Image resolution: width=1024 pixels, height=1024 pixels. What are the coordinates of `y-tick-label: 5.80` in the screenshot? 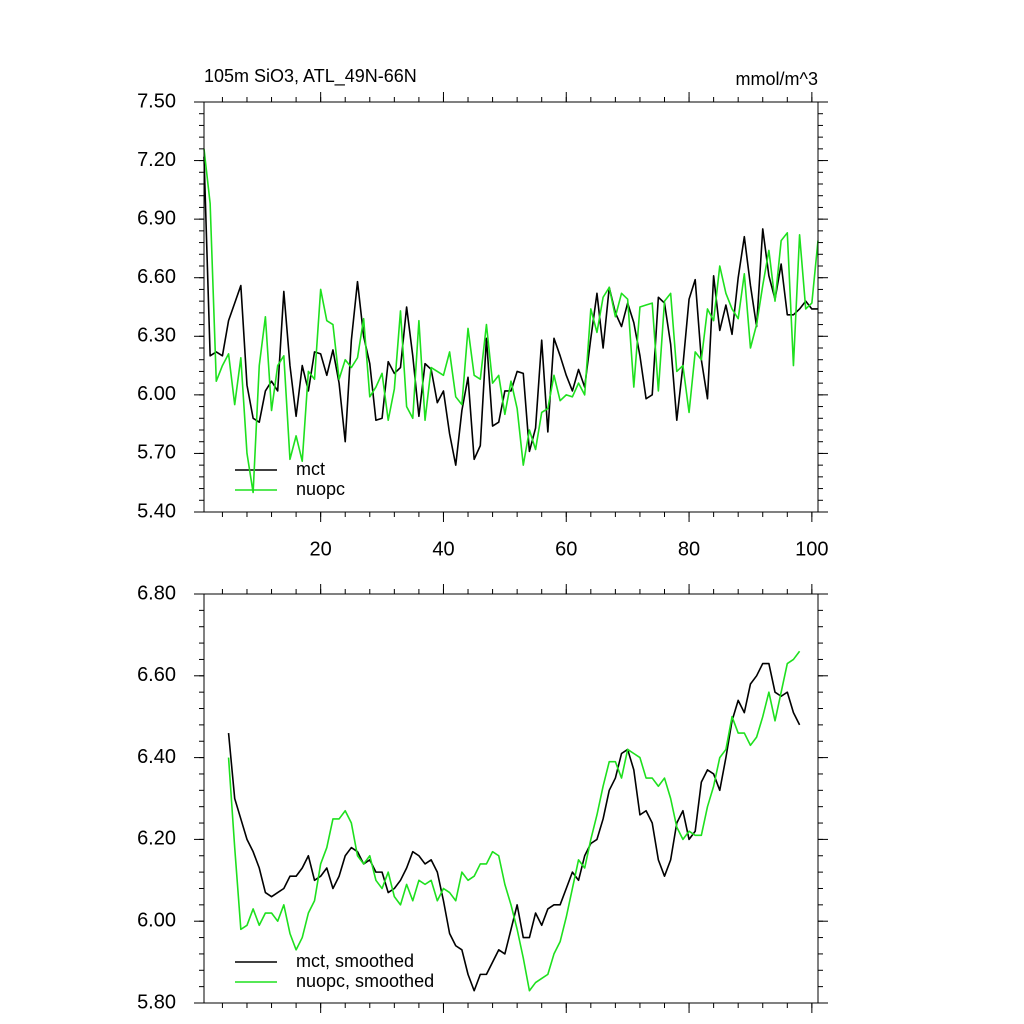 It's located at (156, 1002).